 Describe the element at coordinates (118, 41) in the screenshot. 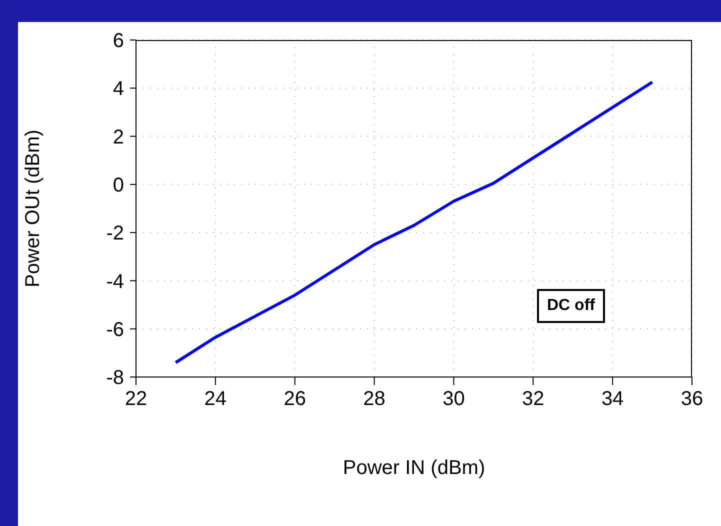

I see `y-tick-label: 6` at that location.